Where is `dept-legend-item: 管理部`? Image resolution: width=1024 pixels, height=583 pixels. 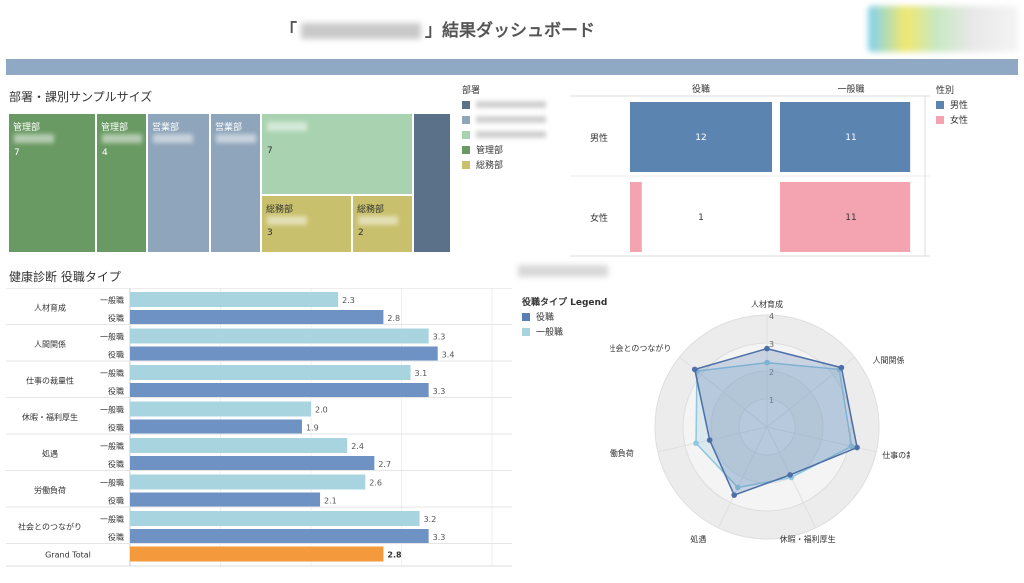
dept-legend-item: 管理部 is located at coordinates (504, 149).